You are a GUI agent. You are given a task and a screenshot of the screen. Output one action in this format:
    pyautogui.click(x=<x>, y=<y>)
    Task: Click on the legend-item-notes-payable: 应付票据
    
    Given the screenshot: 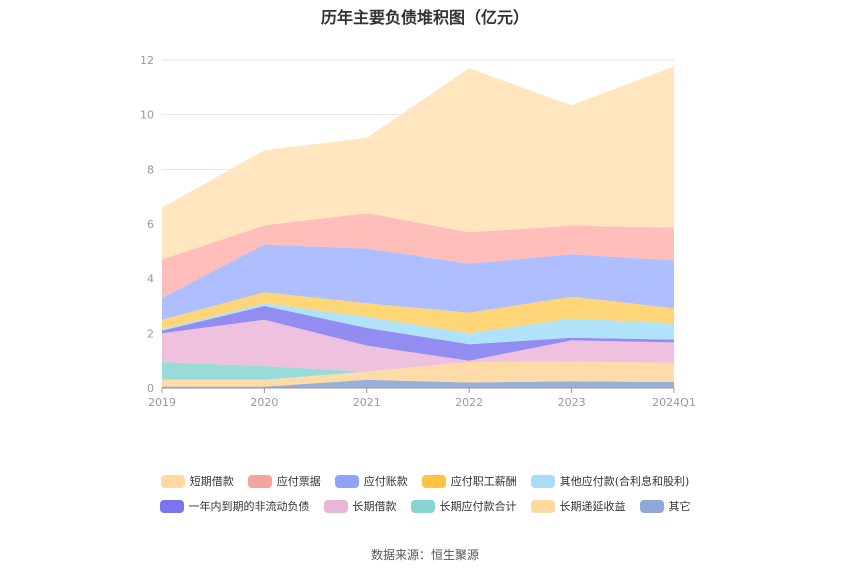 What is the action you would take?
    pyautogui.click(x=284, y=481)
    